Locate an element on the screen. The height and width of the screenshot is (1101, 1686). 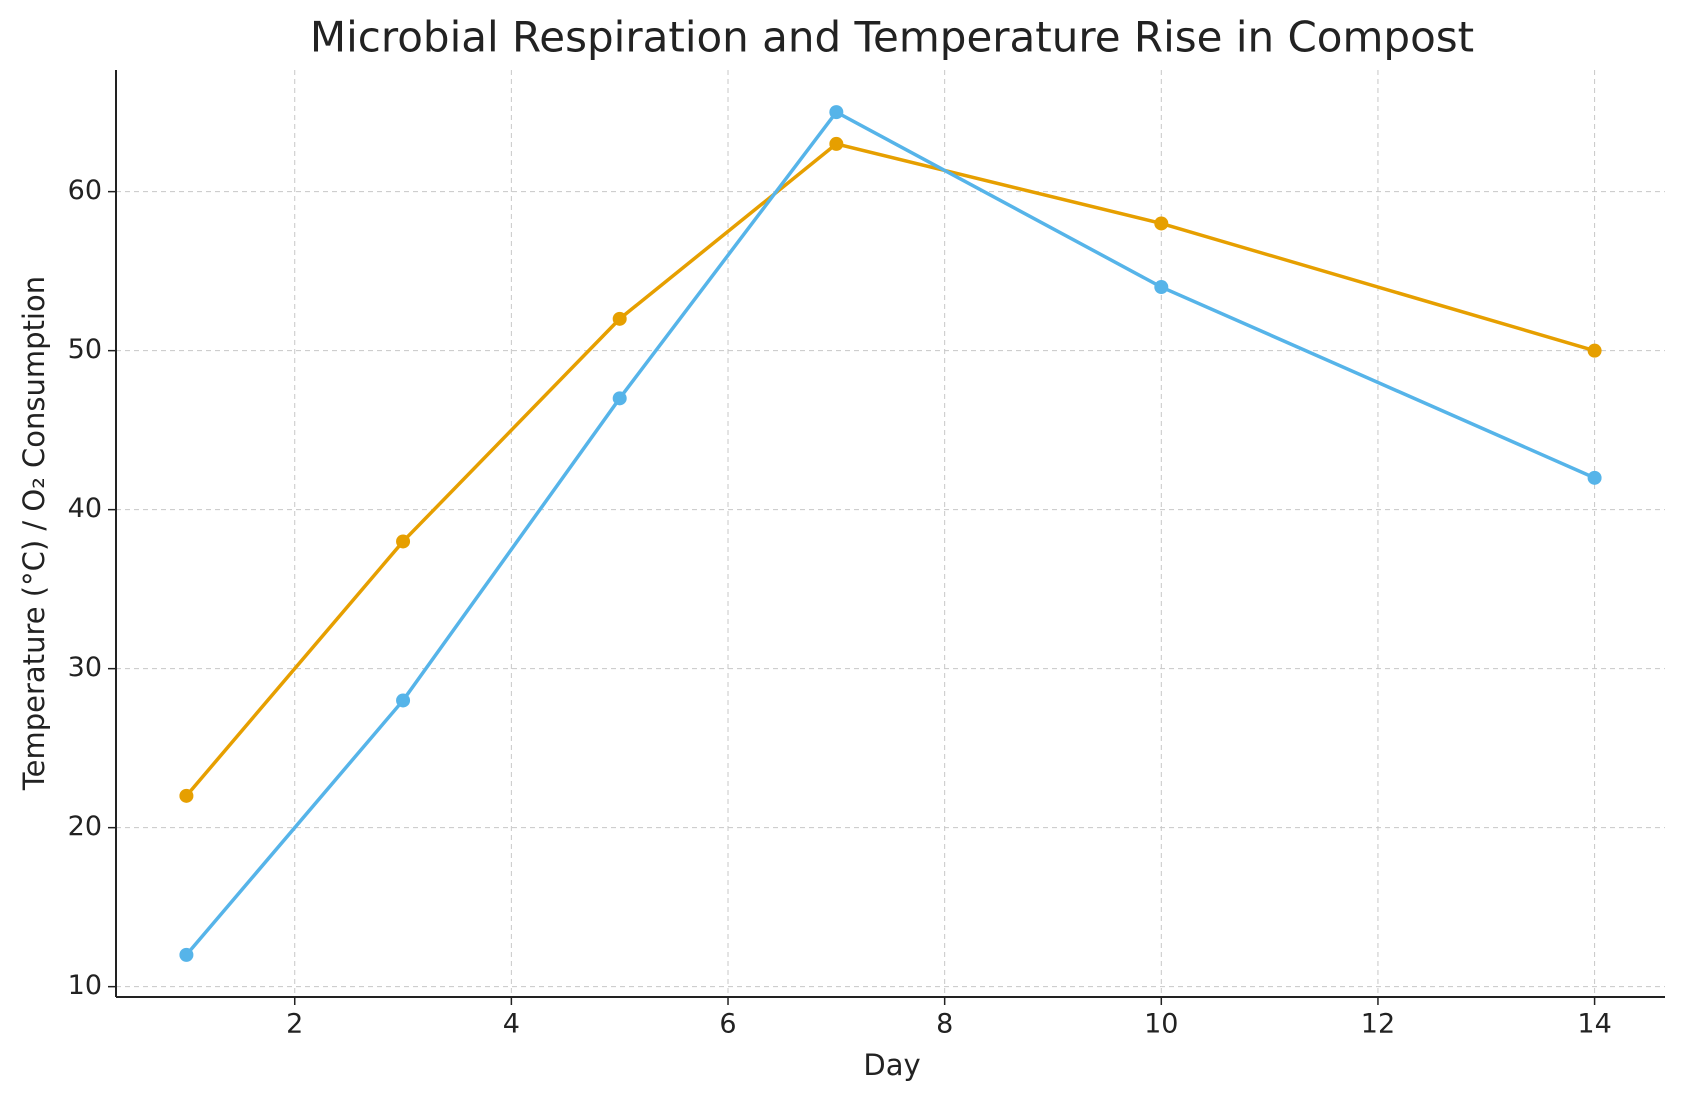
y-tick-label: 10 is located at coordinates (85, 985).